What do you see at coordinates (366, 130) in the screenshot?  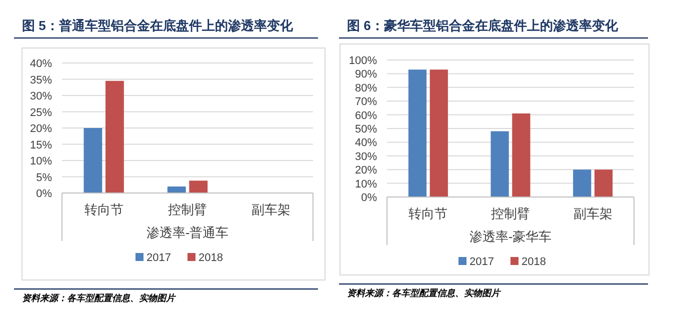 I see `y-tick-label: 50%` at bounding box center [366, 130].